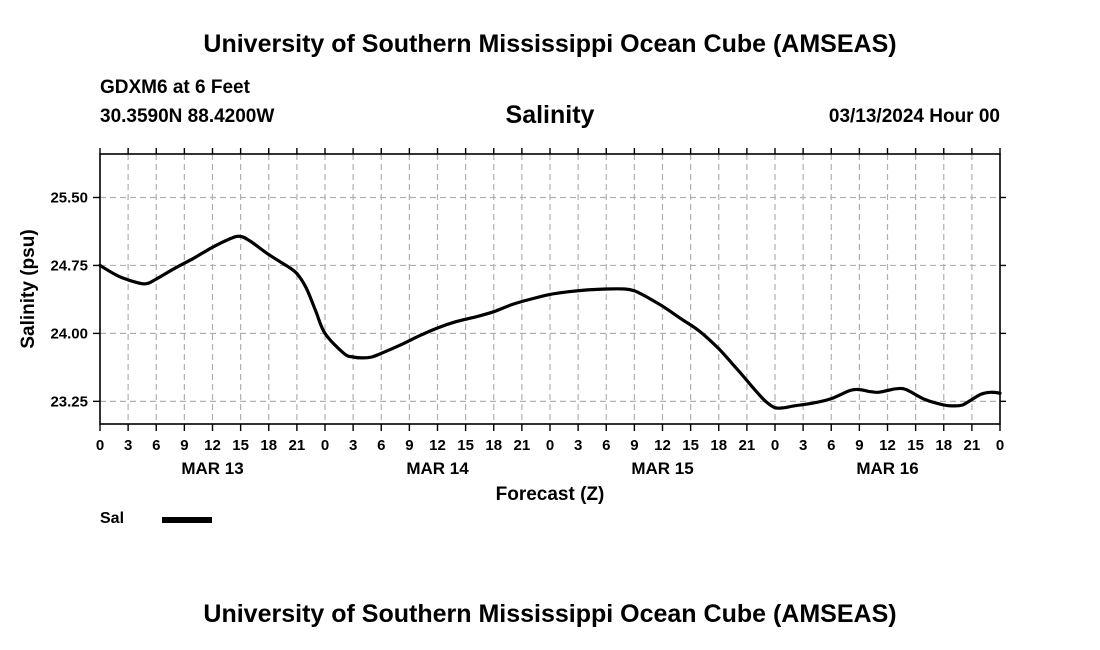 Image resolution: width=1100 pixels, height=650 pixels. What do you see at coordinates (69, 401) in the screenshot?
I see `y-tick-label: 23.25` at bounding box center [69, 401].